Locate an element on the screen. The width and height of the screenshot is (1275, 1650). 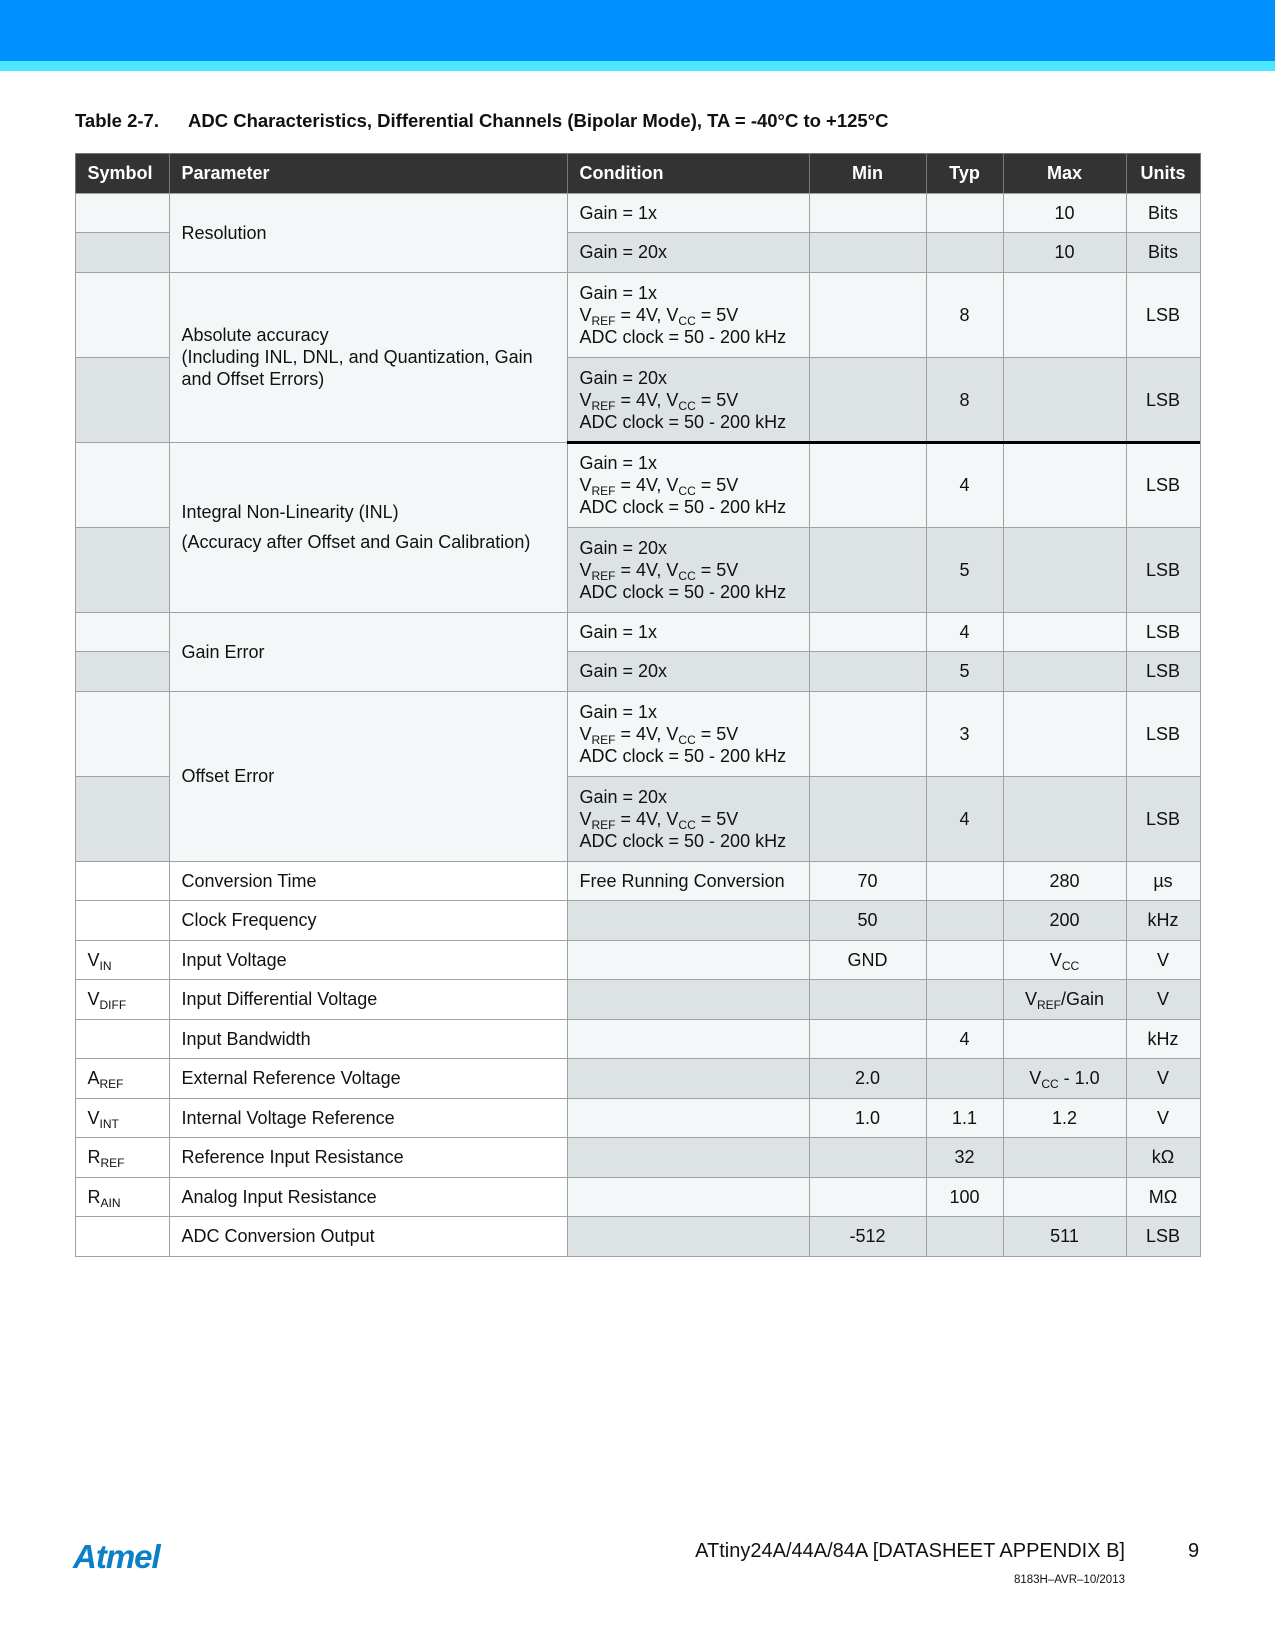
max-value: VCC - 1.0 is located at coordinates (1064, 1080).